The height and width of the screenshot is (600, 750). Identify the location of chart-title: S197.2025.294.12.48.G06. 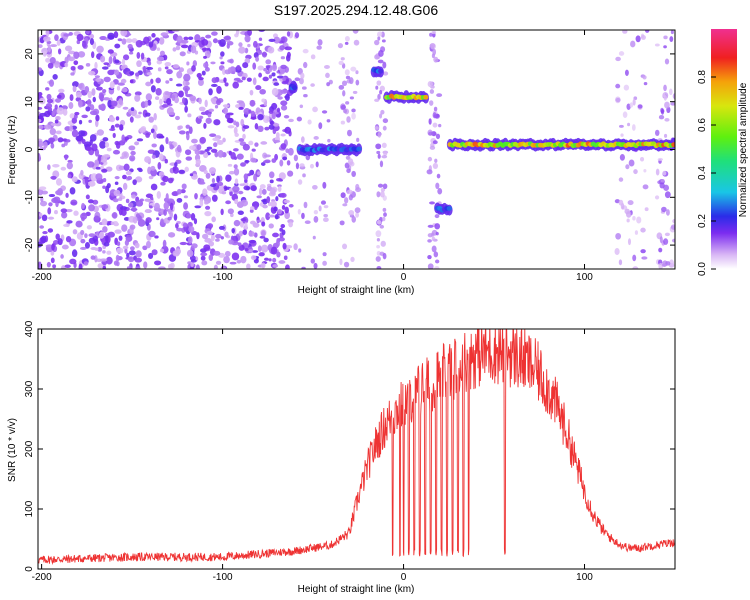
(356, 10).